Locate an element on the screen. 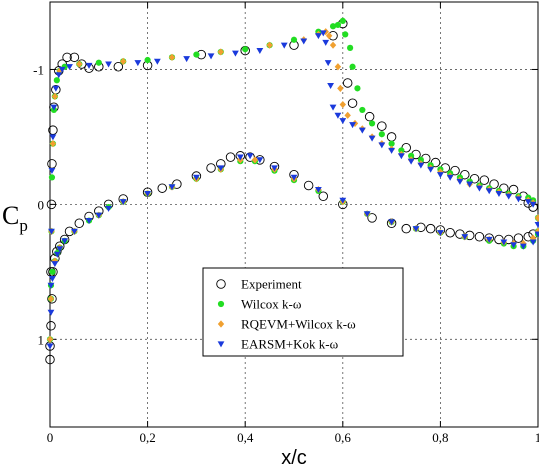 This screenshot has height=474, width=539. x-tick-label: 1 is located at coordinates (537, 437).